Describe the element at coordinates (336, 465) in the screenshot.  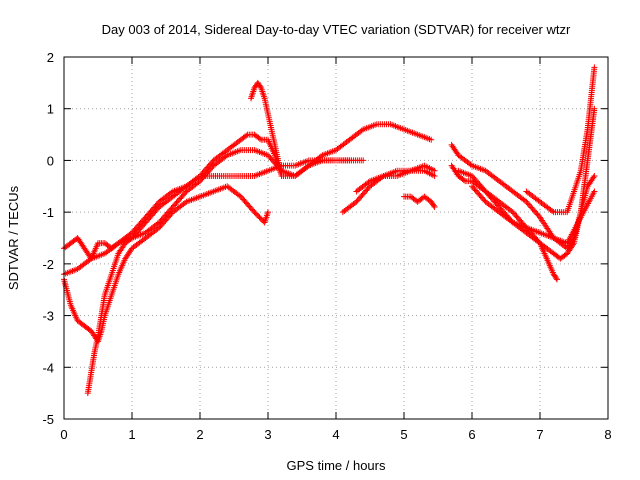
I see `x-axis-label: GPS time / hours` at that location.